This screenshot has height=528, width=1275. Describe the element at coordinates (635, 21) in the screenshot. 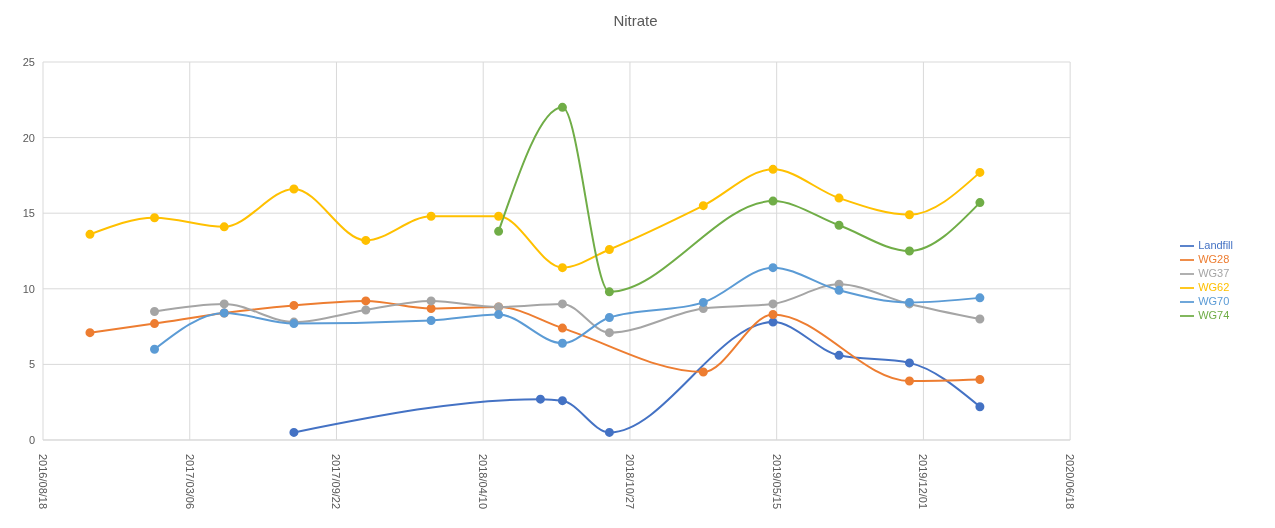

I see `chart-title: Nitrate` at that location.